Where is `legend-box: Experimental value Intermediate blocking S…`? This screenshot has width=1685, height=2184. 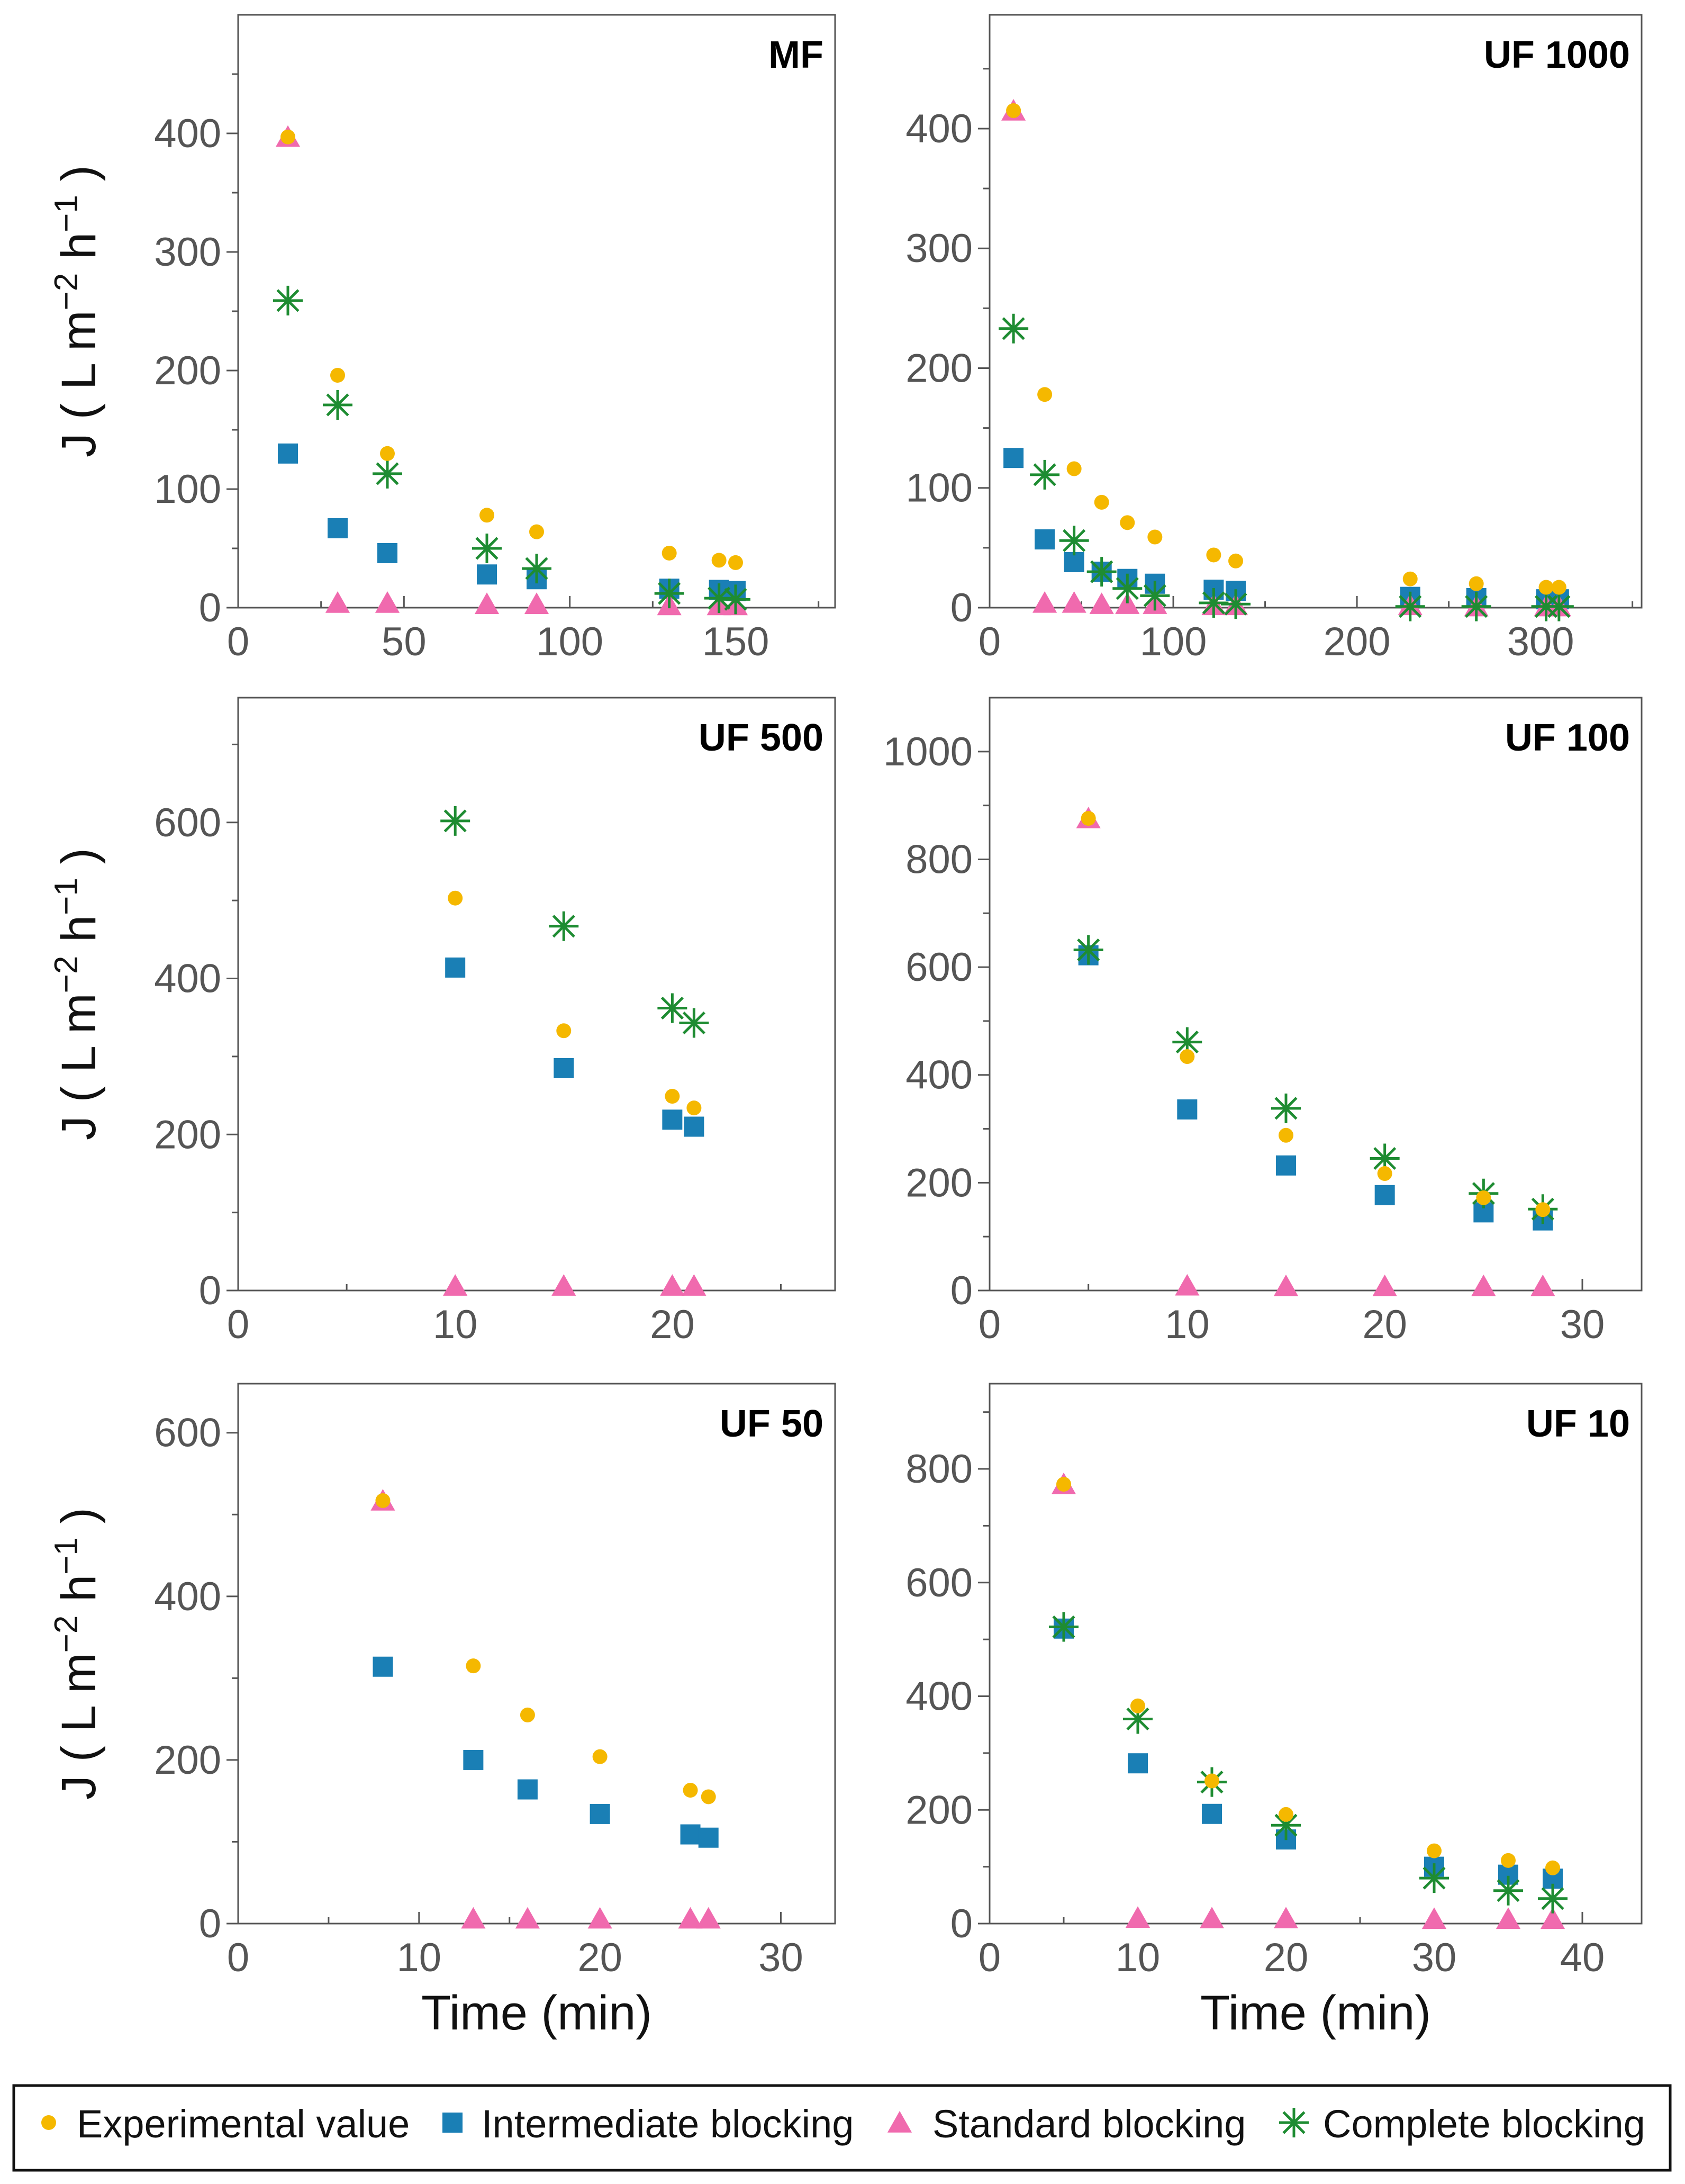 legend-box: Experimental value Intermediate blocking S… is located at coordinates (842, 2128).